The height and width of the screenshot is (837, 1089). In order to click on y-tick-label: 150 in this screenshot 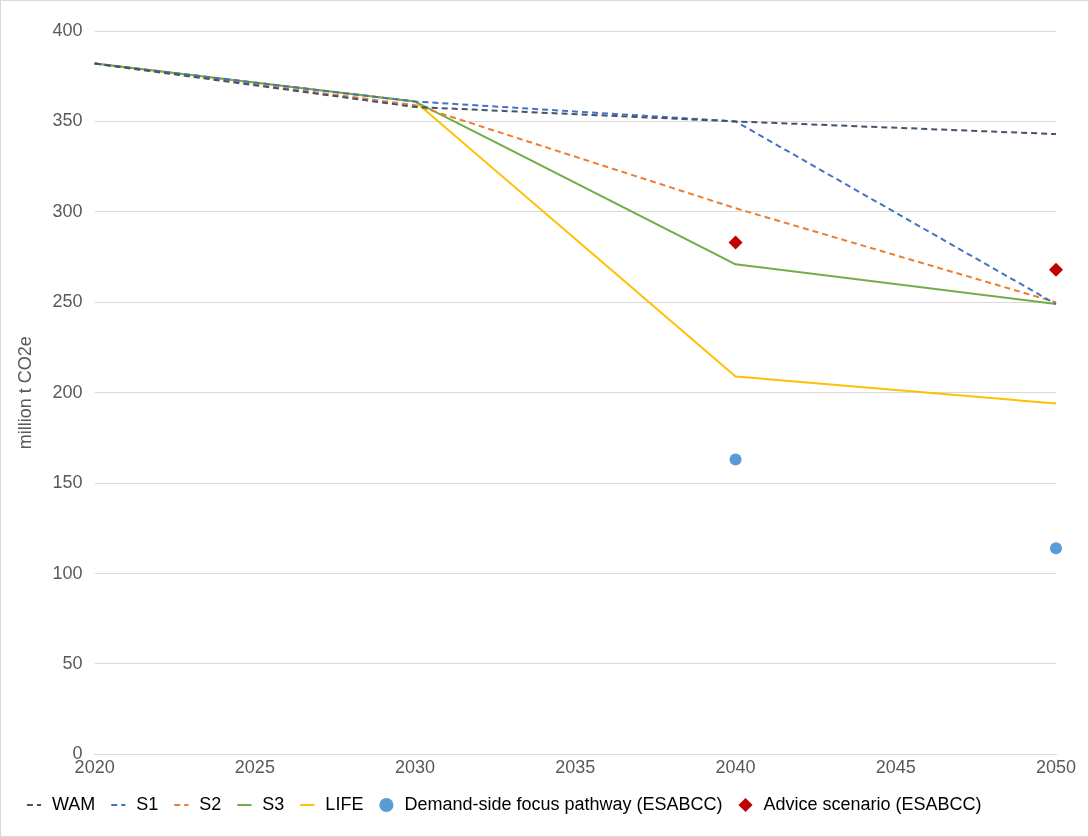, I will do `click(67, 482)`.